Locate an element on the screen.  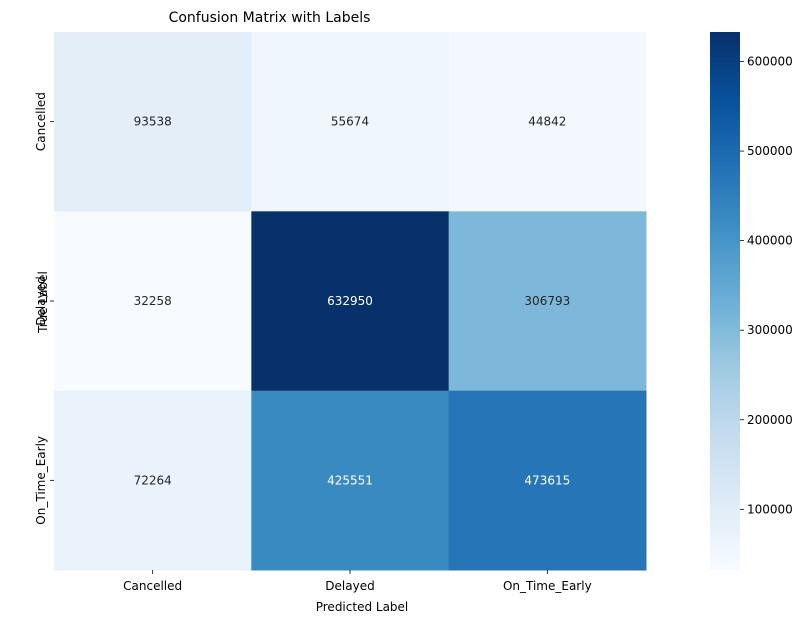
y-axis: Cancelled Delayed On_Time_Early is located at coordinates (44, 308).